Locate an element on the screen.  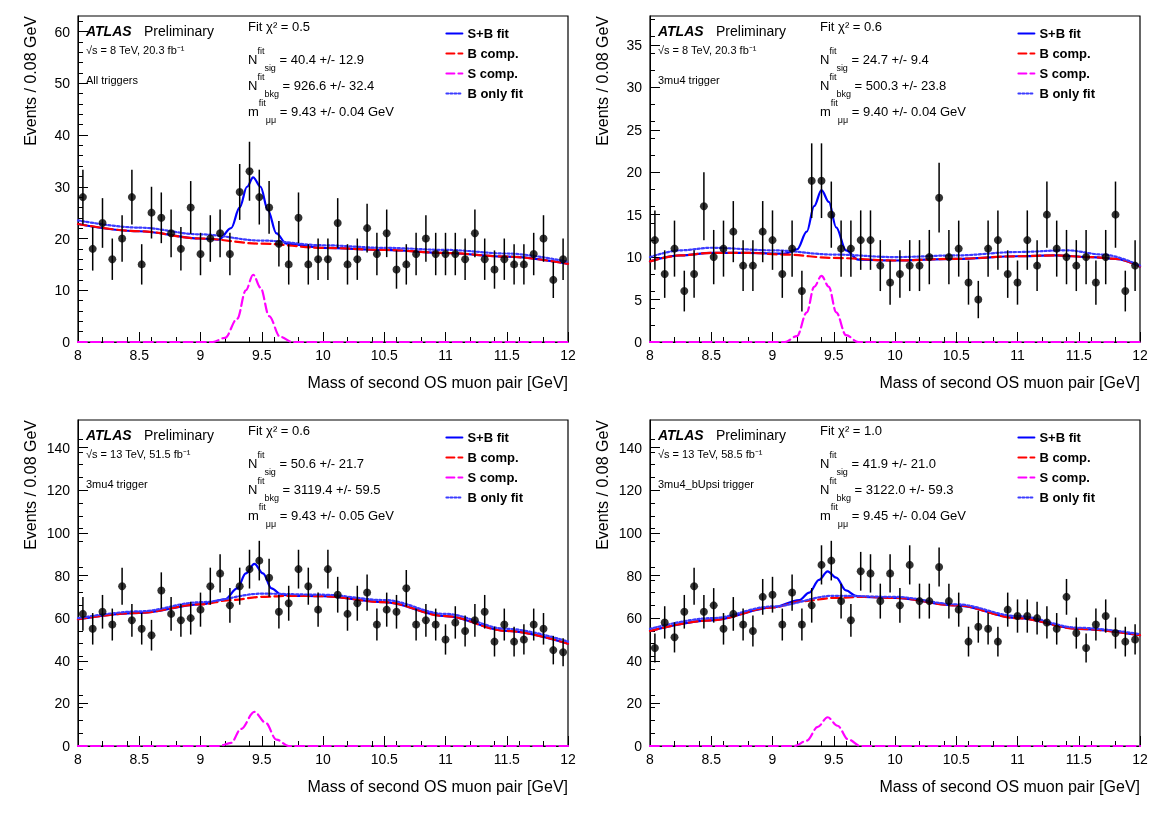
annotation: 3mu4_bUpsi trigger is located at coordinates (706, 483).